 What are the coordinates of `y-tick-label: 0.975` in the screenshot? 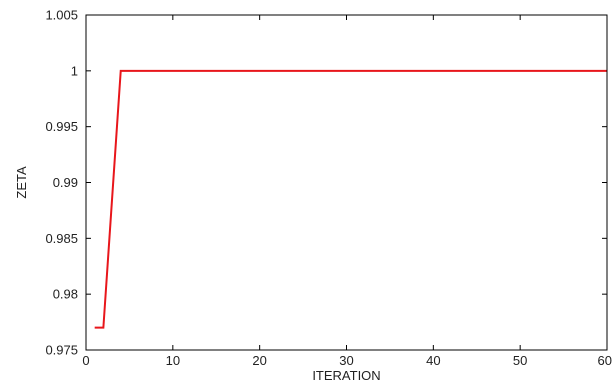 It's located at (61, 350).